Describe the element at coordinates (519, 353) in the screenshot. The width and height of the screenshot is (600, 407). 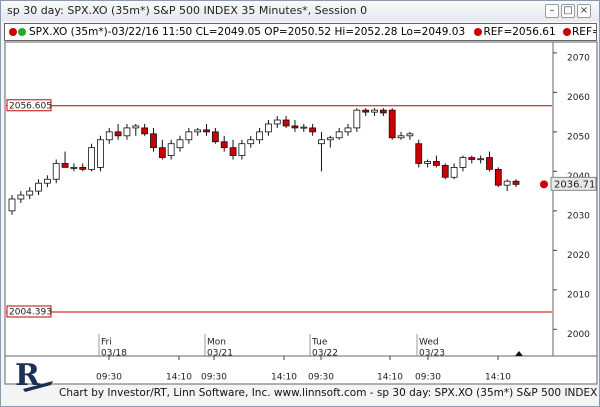
I see `scroll-marker` at that location.